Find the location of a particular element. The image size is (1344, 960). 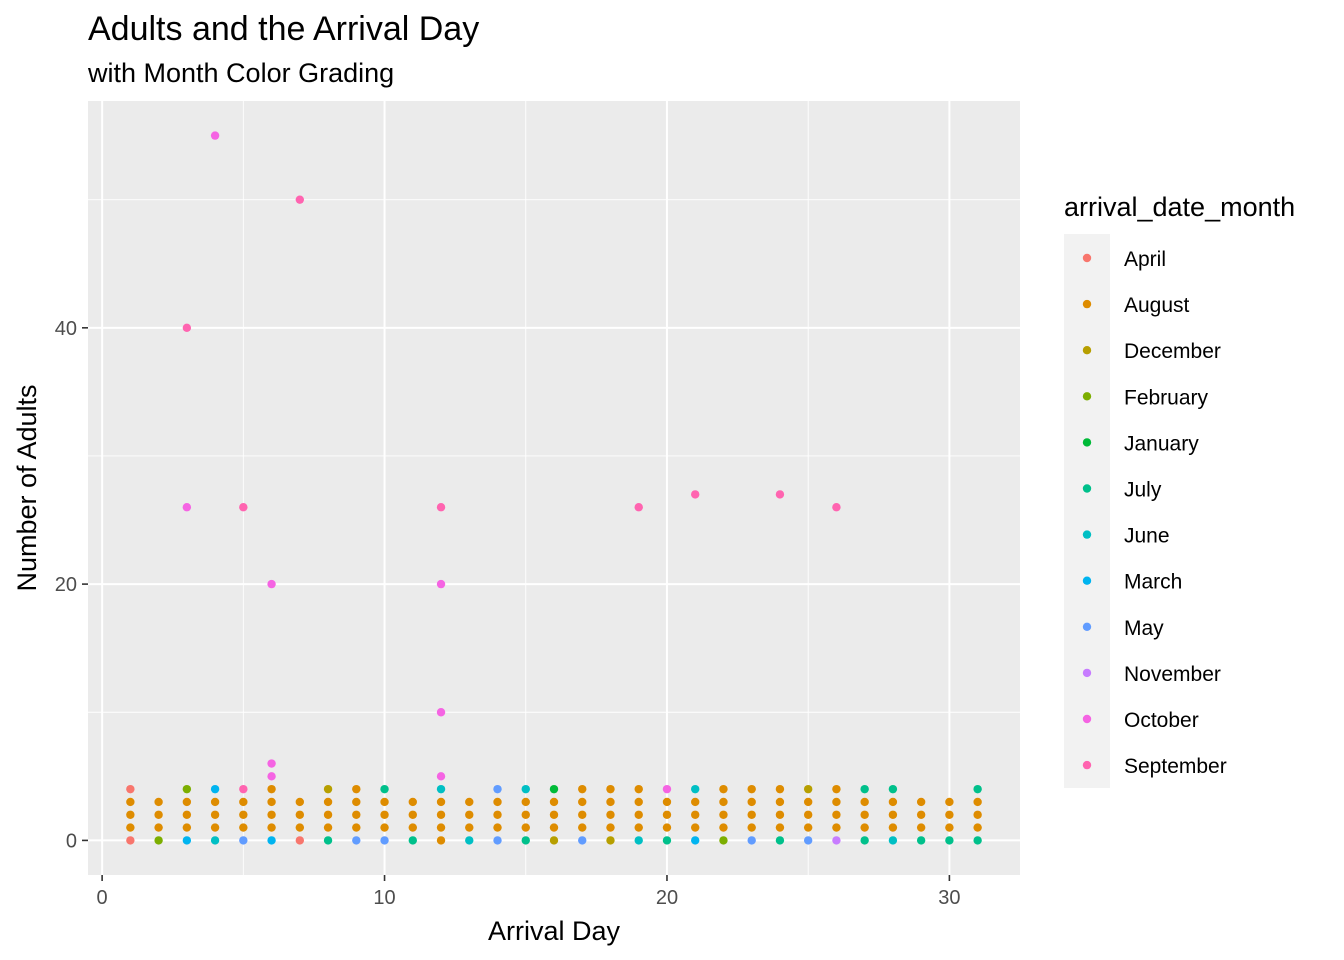

x-tick-label: 0 is located at coordinates (102, 898).